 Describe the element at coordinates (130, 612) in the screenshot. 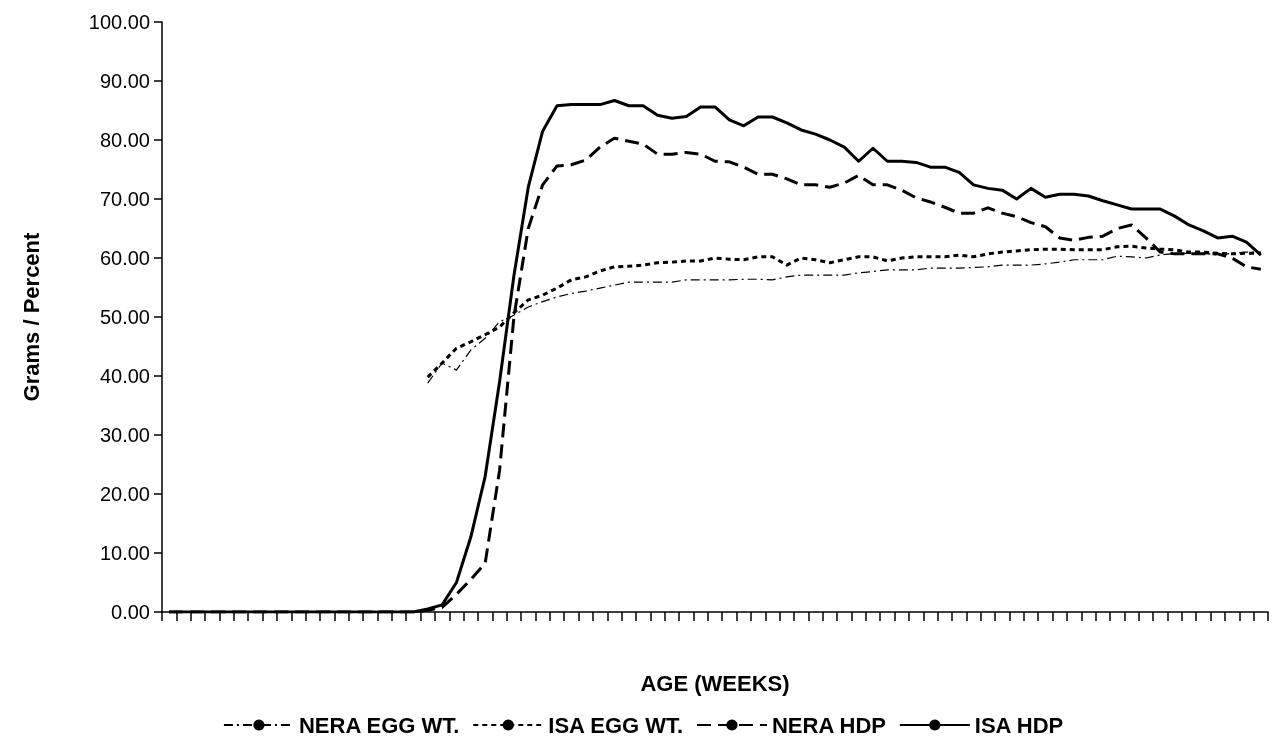

I see `y-tick-label: 0.00` at that location.